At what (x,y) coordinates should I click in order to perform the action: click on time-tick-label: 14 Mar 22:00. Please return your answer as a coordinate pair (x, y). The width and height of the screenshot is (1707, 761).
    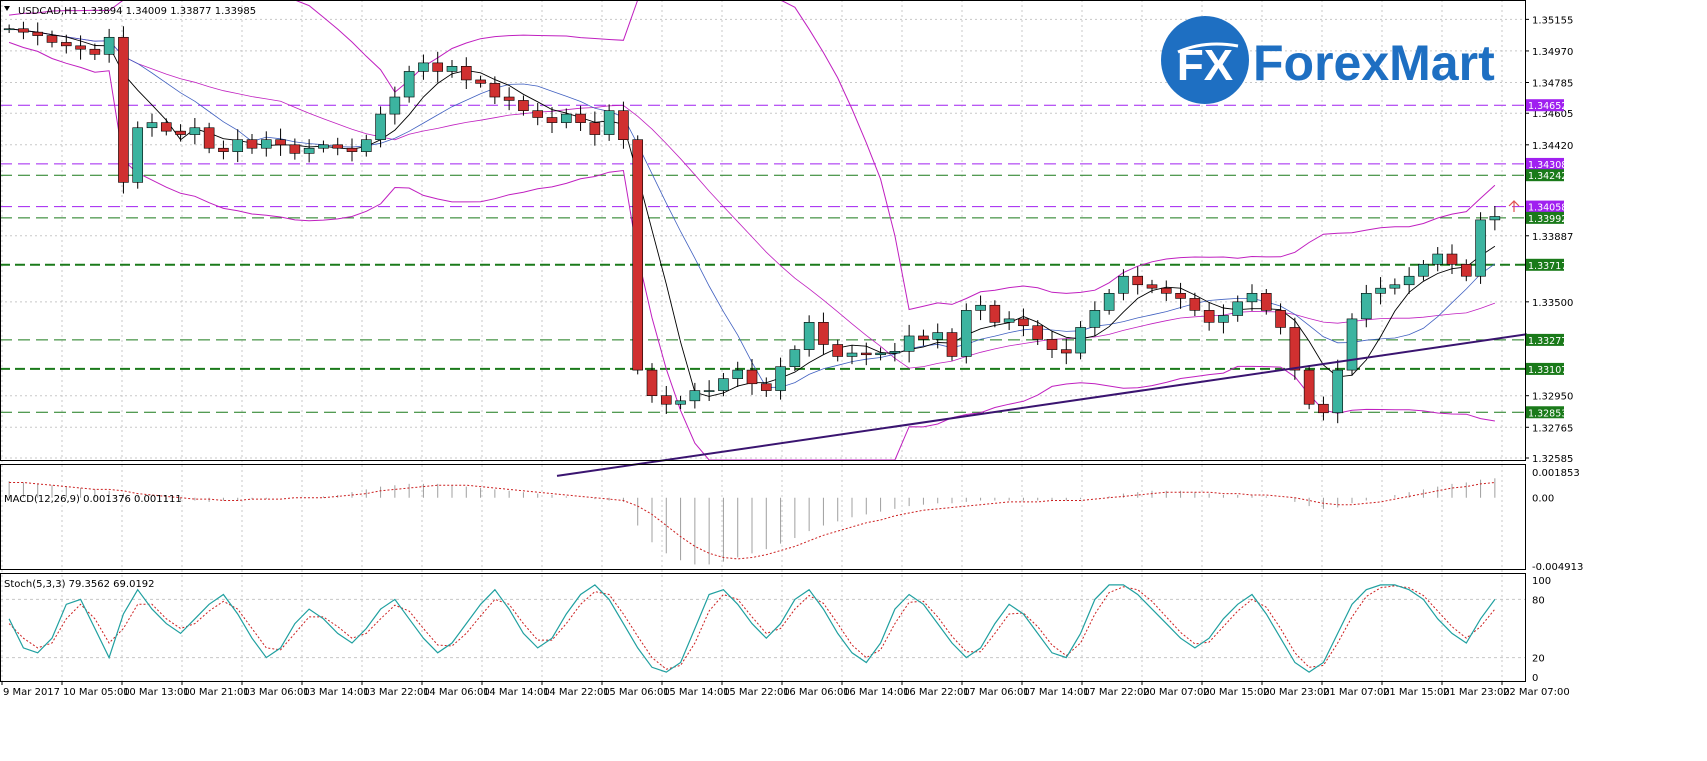
    Looking at the image, I should click on (576, 692).